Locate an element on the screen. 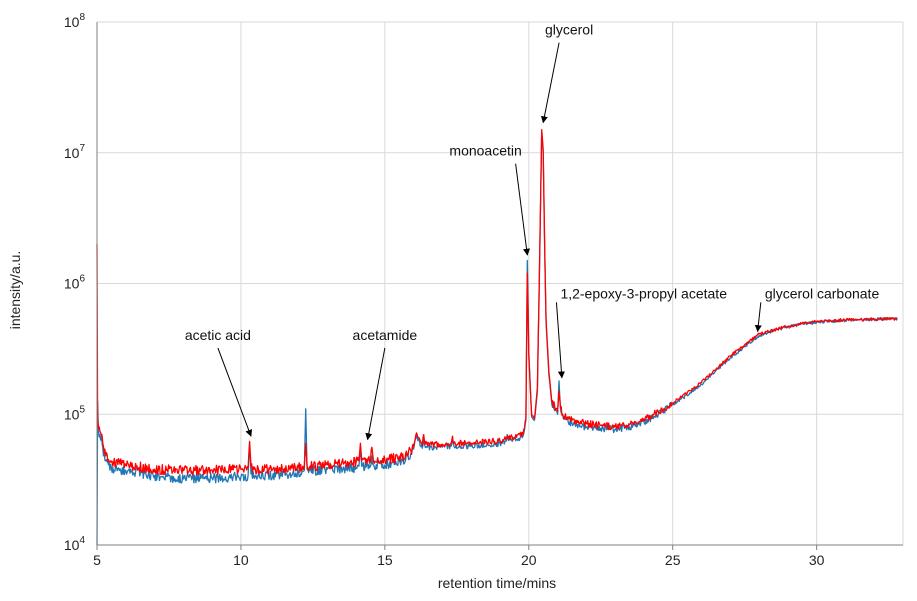  y-tick-label-3: 10⁷ is located at coordinates (75, 152).